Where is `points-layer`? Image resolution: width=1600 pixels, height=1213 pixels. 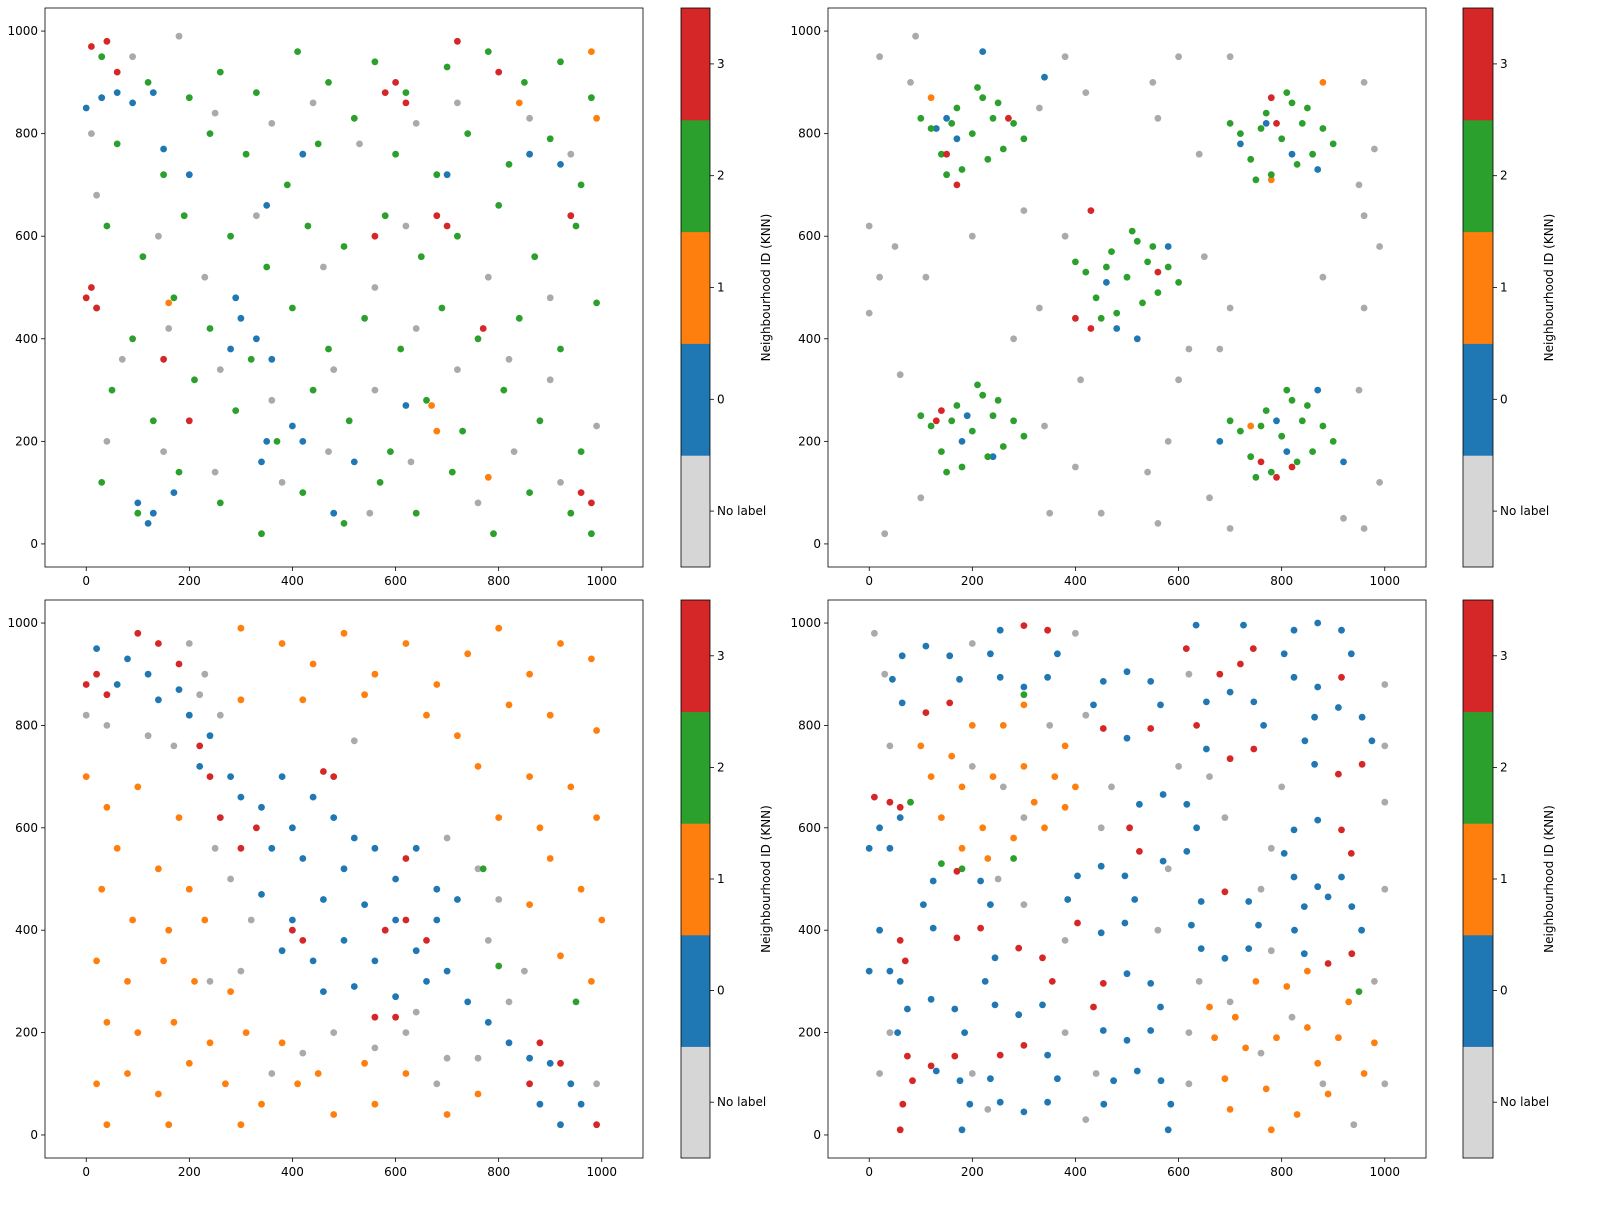
points-layer is located at coordinates (341, 285).